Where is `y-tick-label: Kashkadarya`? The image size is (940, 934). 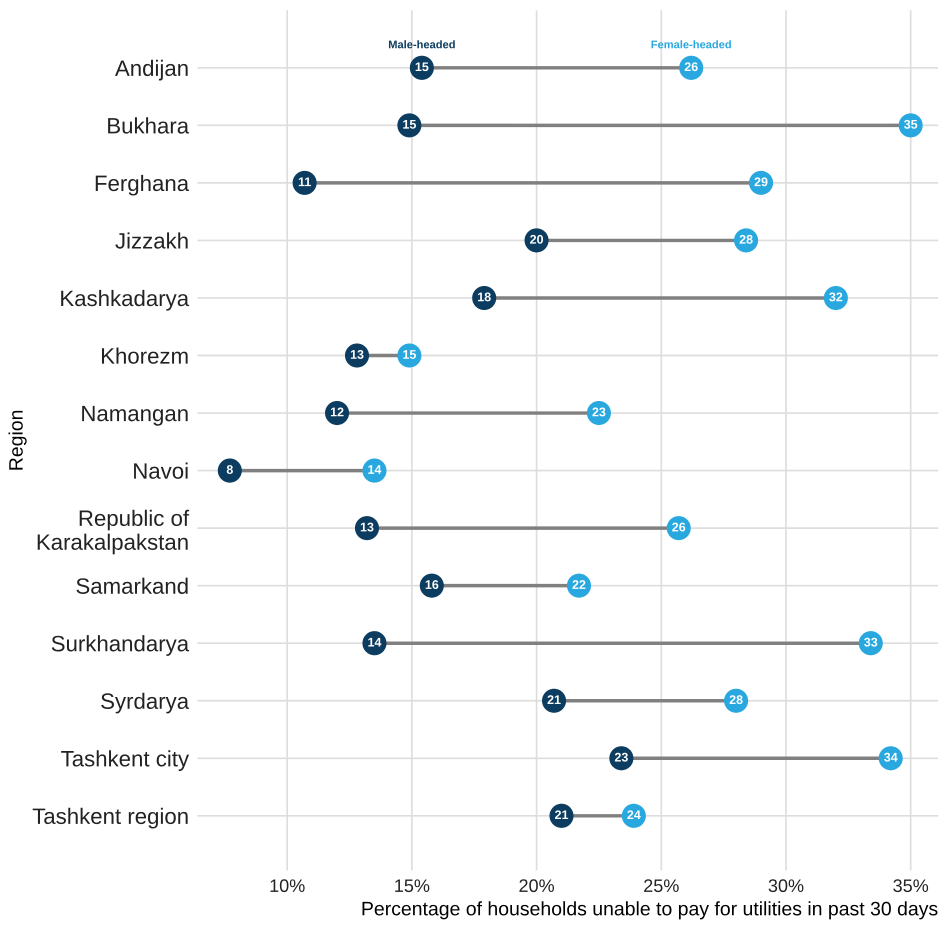 y-tick-label: Kashkadarya is located at coordinates (125, 300).